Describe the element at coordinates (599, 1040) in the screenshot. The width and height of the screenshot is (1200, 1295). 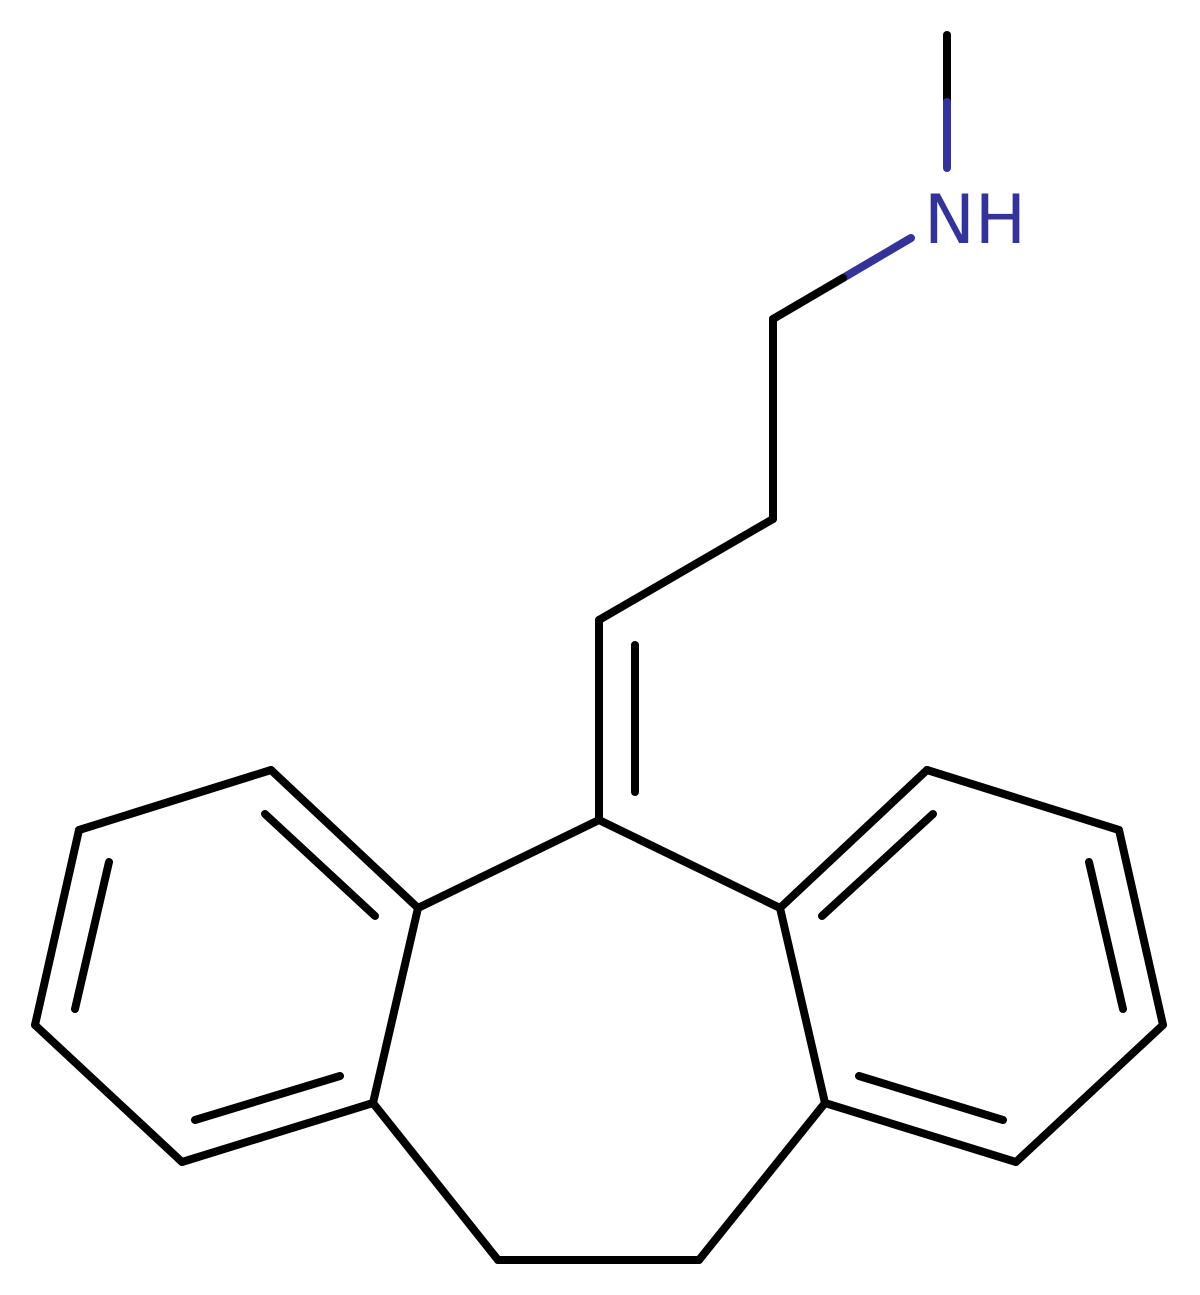
I see `central-ring` at that location.